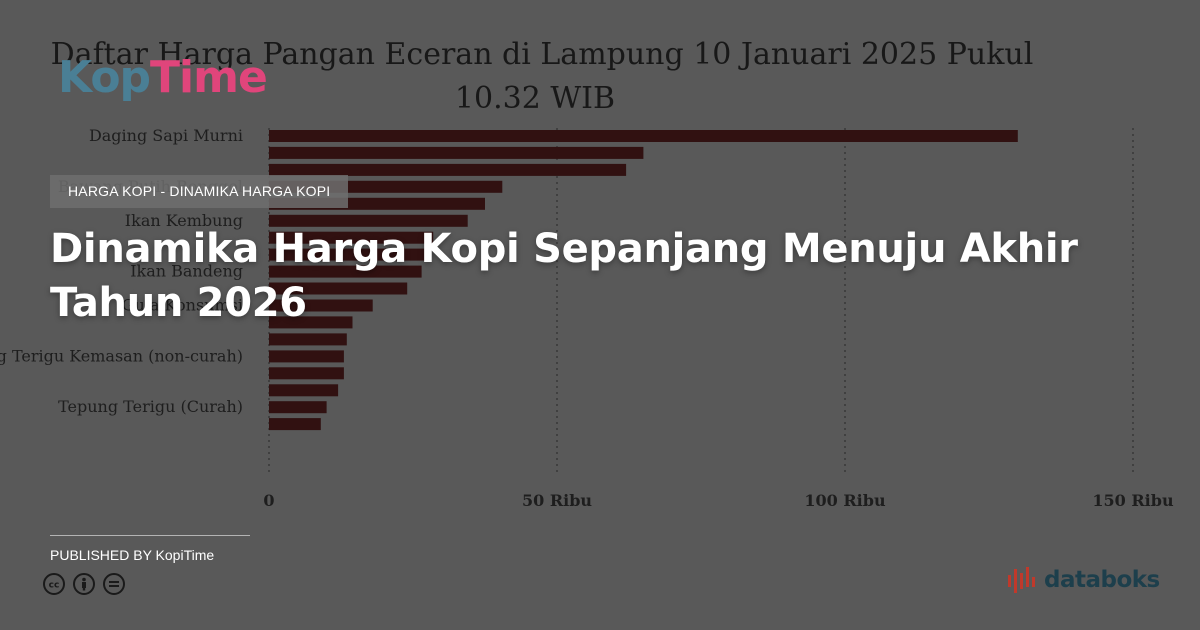 This screenshot has width=1200, height=630. Describe the element at coordinates (121, 355) in the screenshot. I see `chart-category-label: Tepung Terigu Kemasan (non-curah)` at that location.